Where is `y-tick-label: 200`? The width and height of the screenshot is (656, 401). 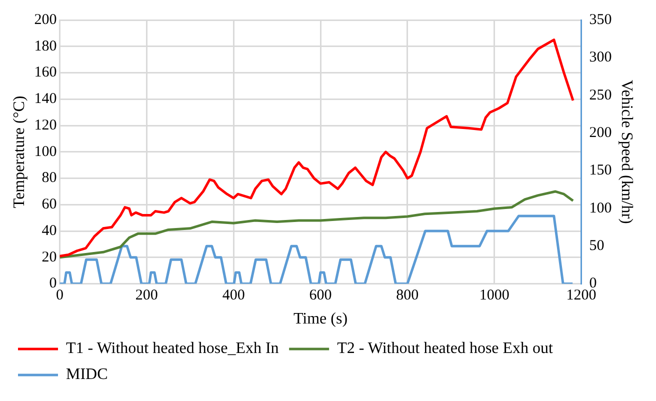
y-tick-label: 200 is located at coordinates (45, 20).